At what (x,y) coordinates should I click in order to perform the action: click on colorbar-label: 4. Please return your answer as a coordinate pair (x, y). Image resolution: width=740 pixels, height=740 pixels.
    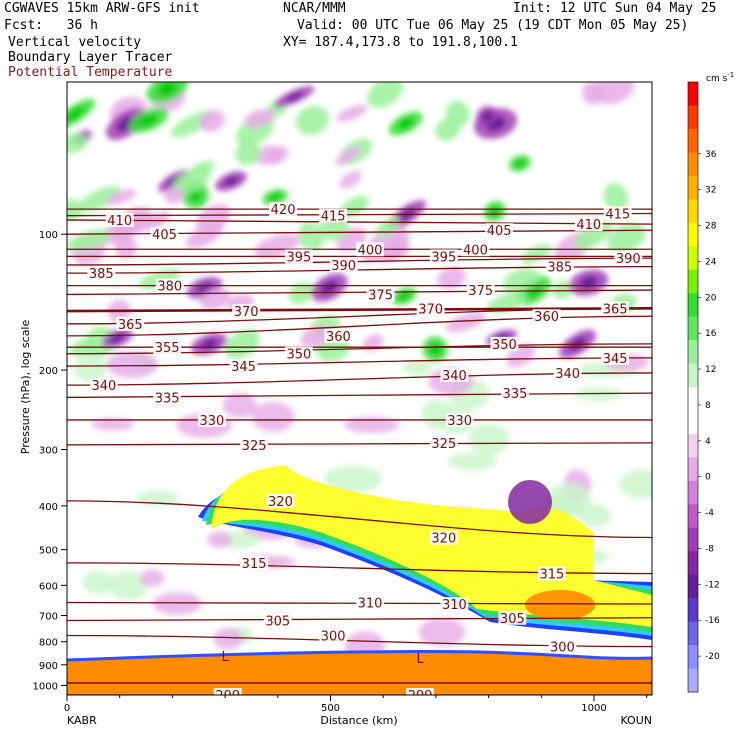
    Looking at the image, I should click on (708, 442).